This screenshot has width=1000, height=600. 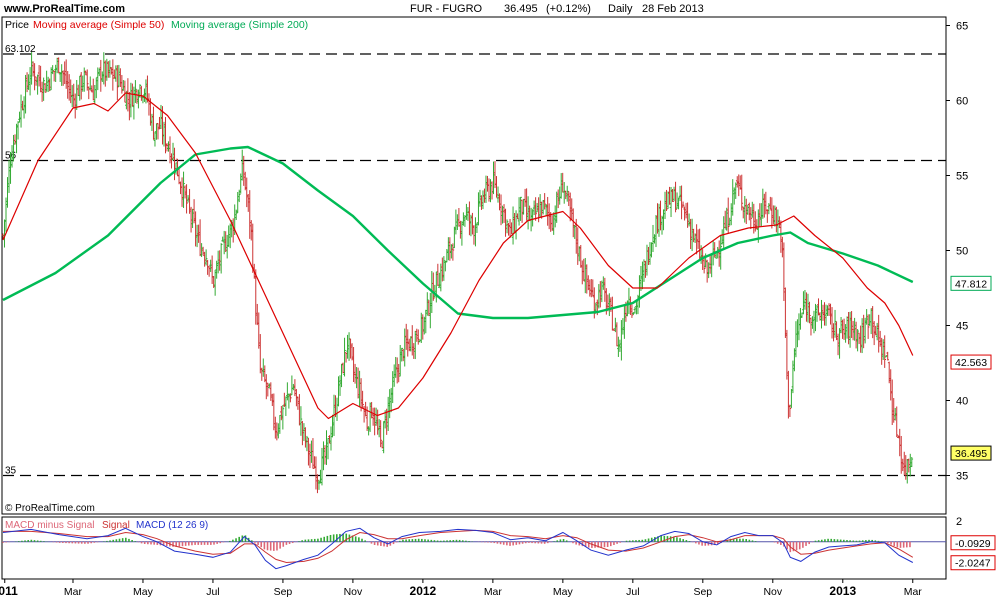 What do you see at coordinates (423, 591) in the screenshot?
I see `xtick-label-6: 2012` at bounding box center [423, 591].